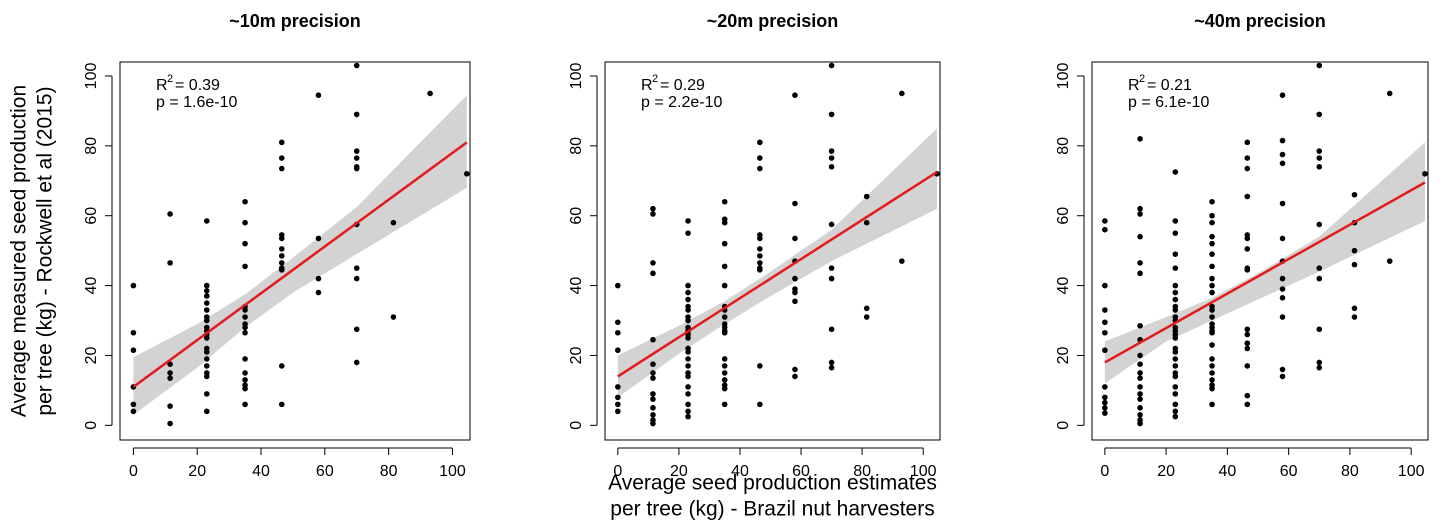 This screenshot has height=521, width=1448. What do you see at coordinates (1169, 102) in the screenshot?
I see `p-value: p = 6.1e-10` at bounding box center [1169, 102].